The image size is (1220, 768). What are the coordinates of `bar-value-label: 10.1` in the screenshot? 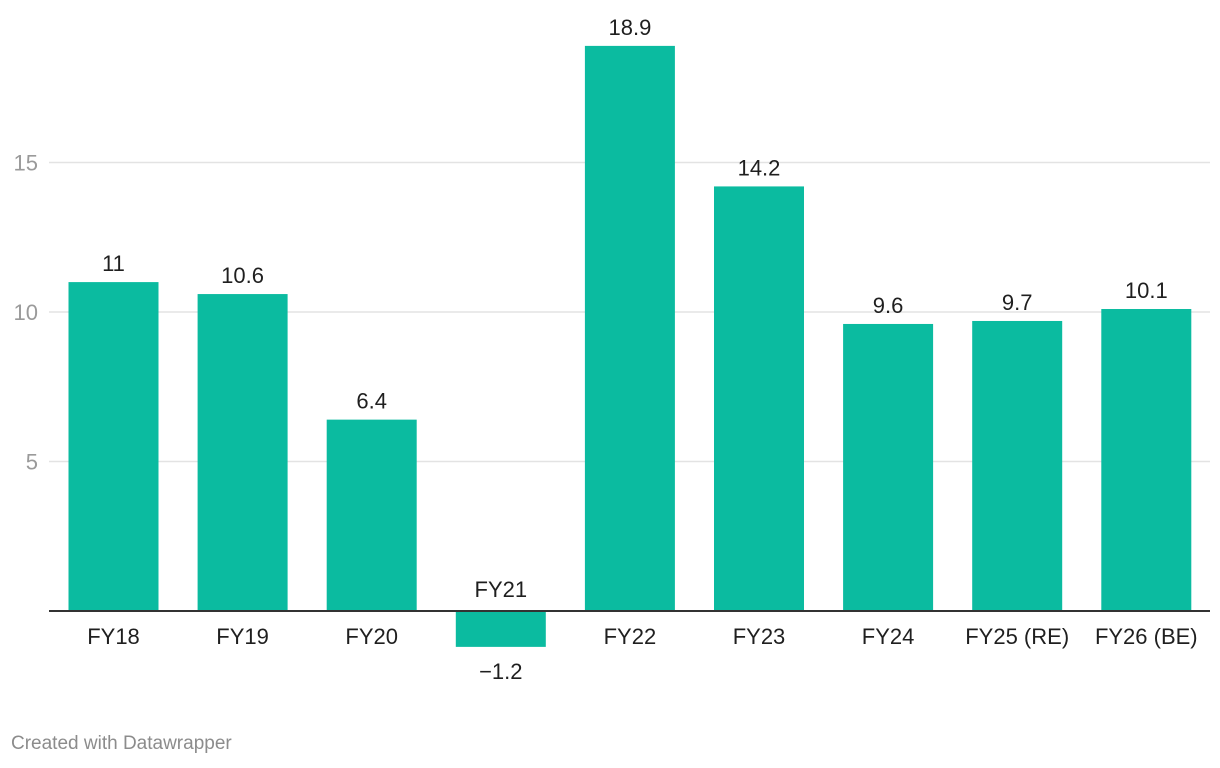 It's located at (1146, 290).